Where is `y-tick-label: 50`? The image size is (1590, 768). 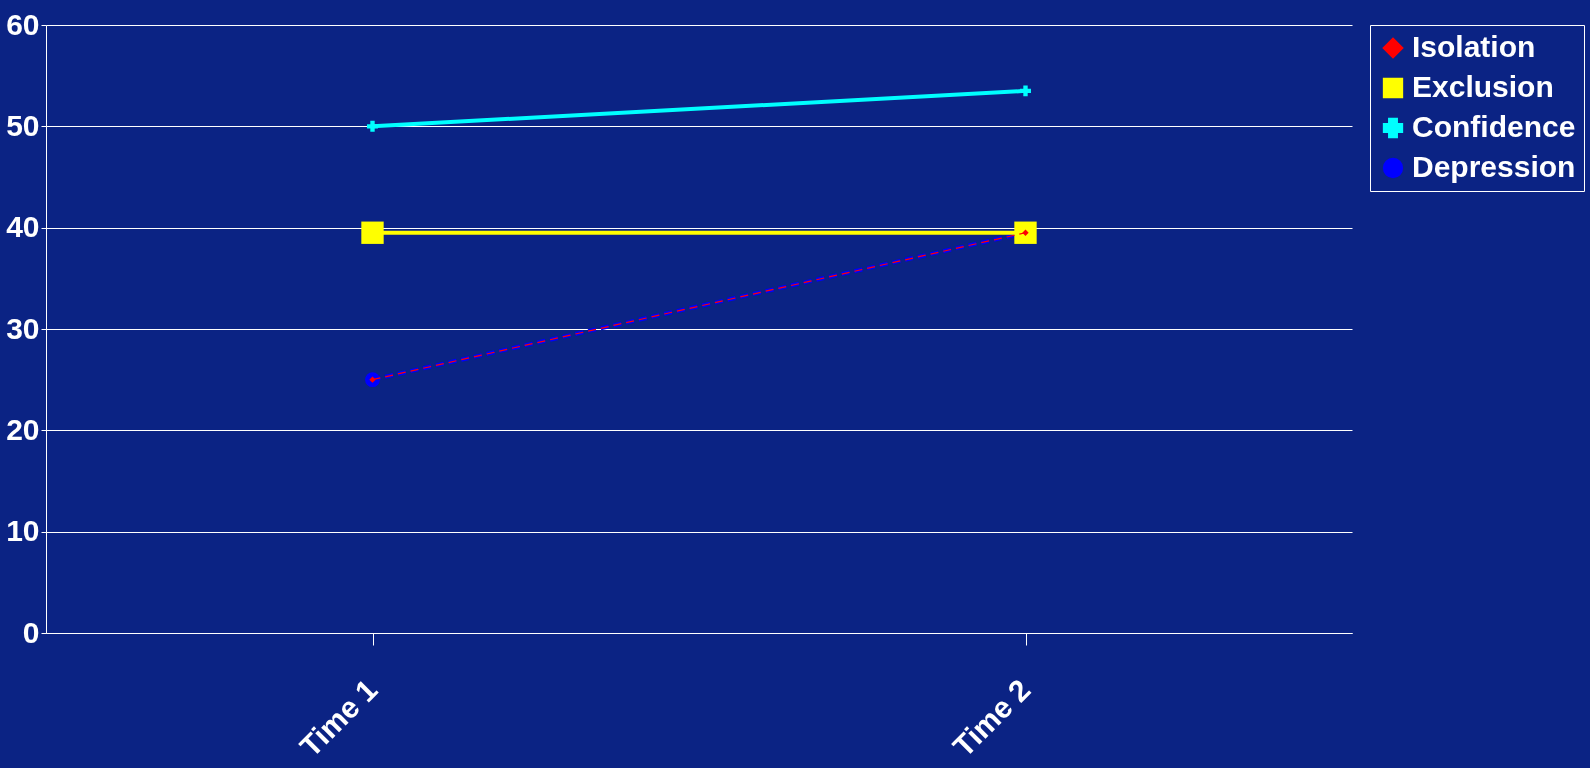
y-tick-label: 50 is located at coordinates (23, 125).